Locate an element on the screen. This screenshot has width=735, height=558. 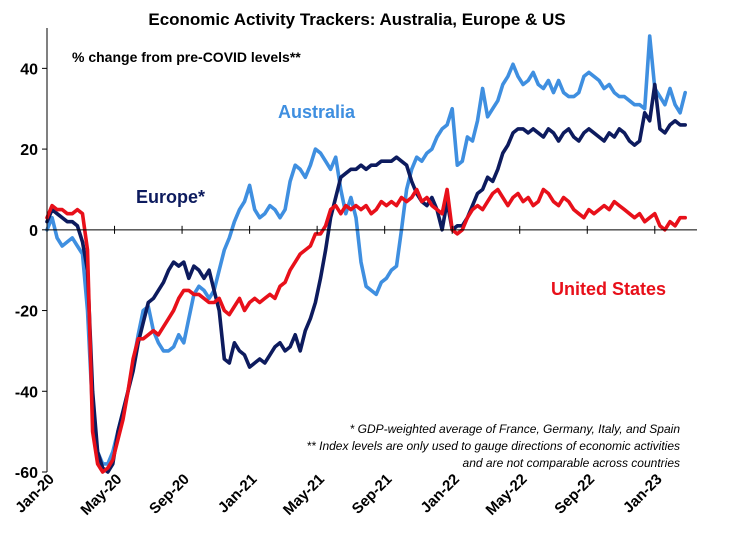
y-tick-label: -20 is located at coordinates (26, 312).